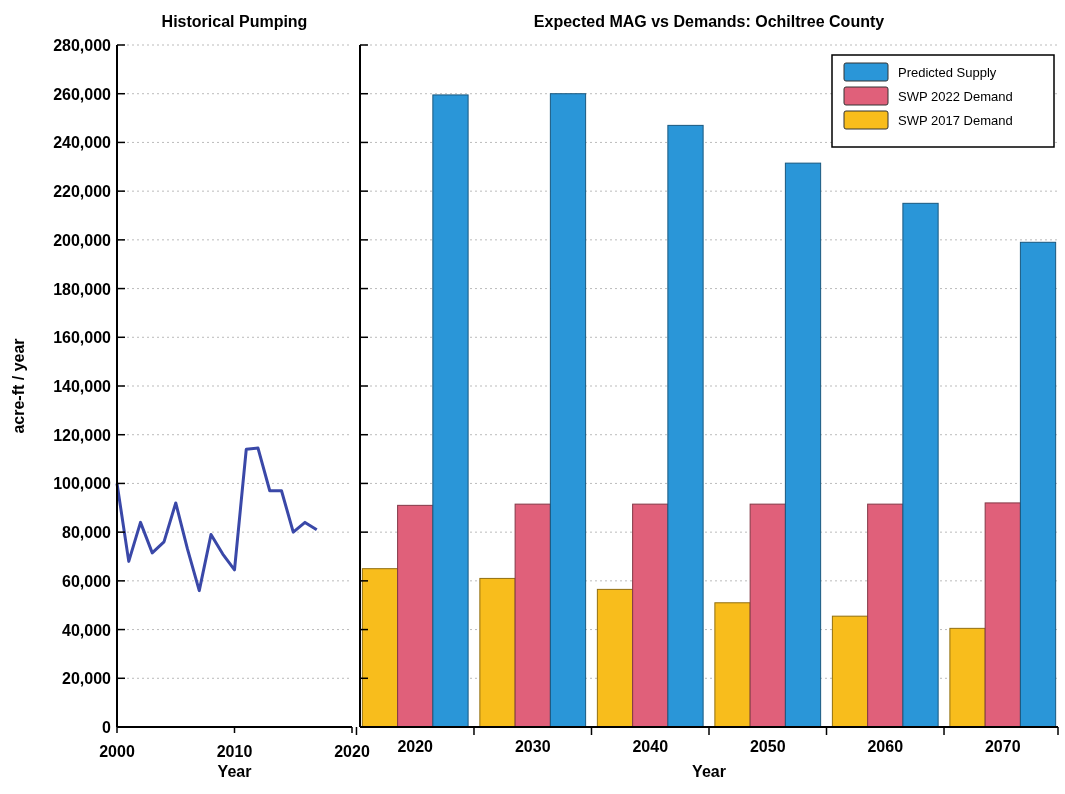 Image resolution: width=1065 pixels, height=794 pixels. I want to click on y-tick-label: 160,000, so click(82, 338).